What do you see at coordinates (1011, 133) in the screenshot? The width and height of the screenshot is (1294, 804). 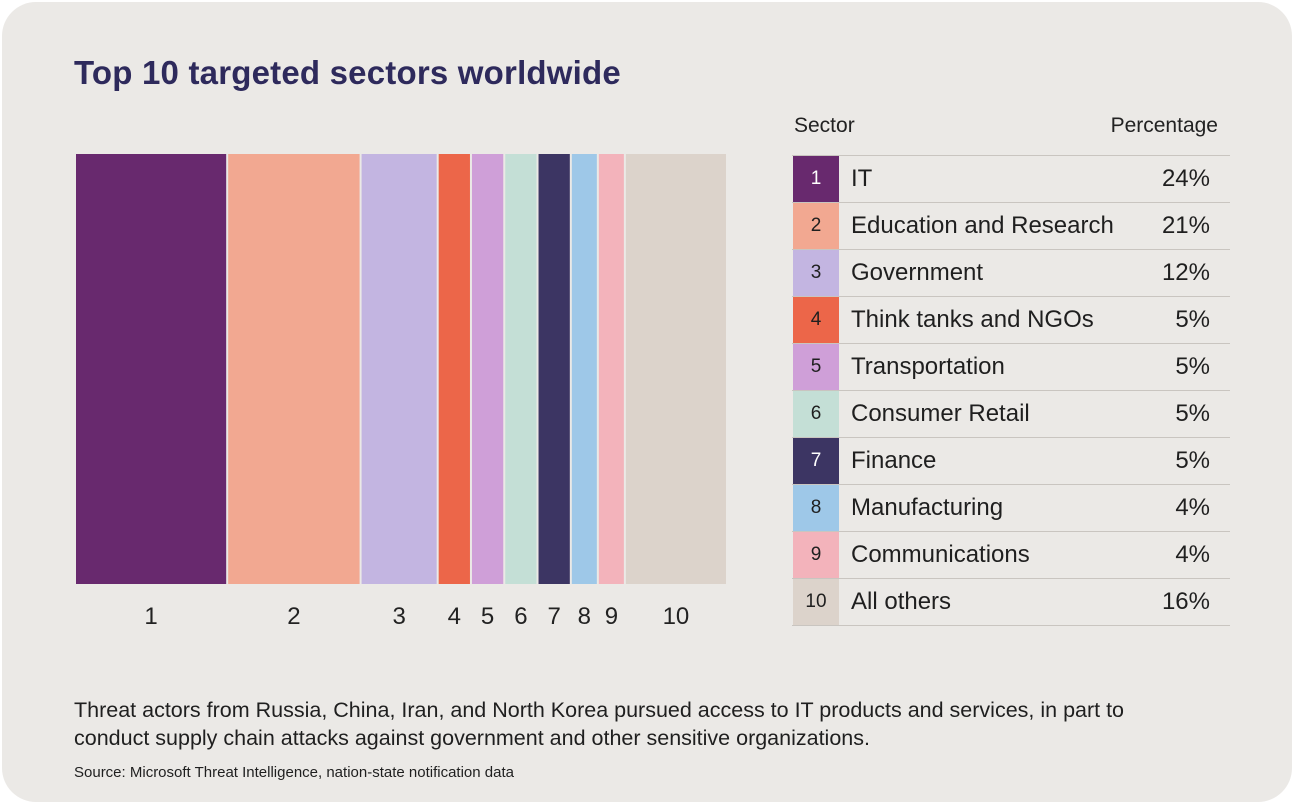 I see `table-header: Sector Percentage` at bounding box center [1011, 133].